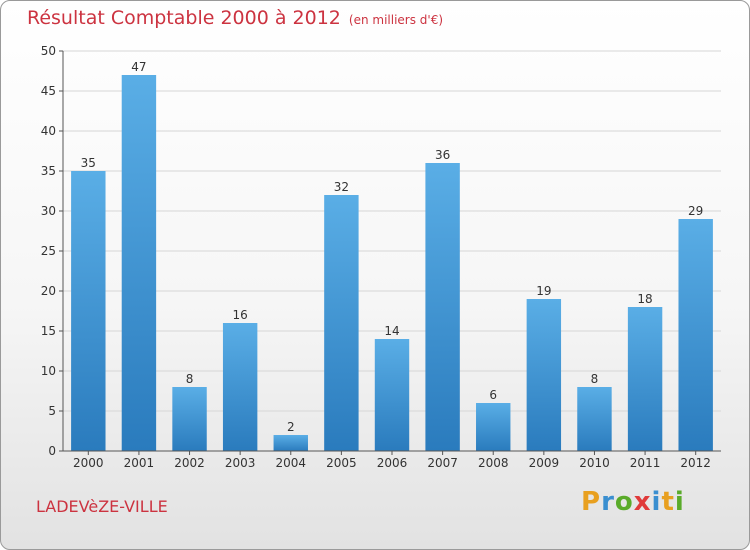 This screenshot has width=750, height=550. What do you see at coordinates (48, 171) in the screenshot?
I see `y-tick-label: 35` at bounding box center [48, 171].